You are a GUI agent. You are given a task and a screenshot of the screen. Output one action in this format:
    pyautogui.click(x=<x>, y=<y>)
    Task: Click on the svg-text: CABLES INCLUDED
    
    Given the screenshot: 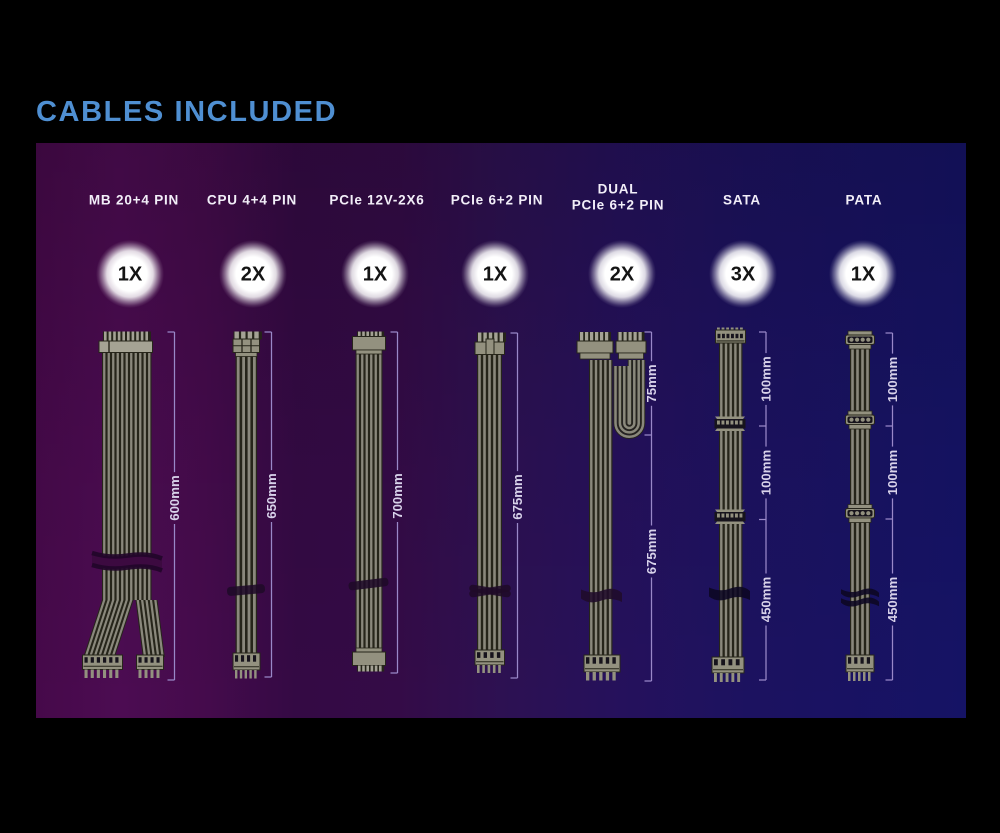 What is the action you would take?
    pyautogui.click(x=186, y=112)
    